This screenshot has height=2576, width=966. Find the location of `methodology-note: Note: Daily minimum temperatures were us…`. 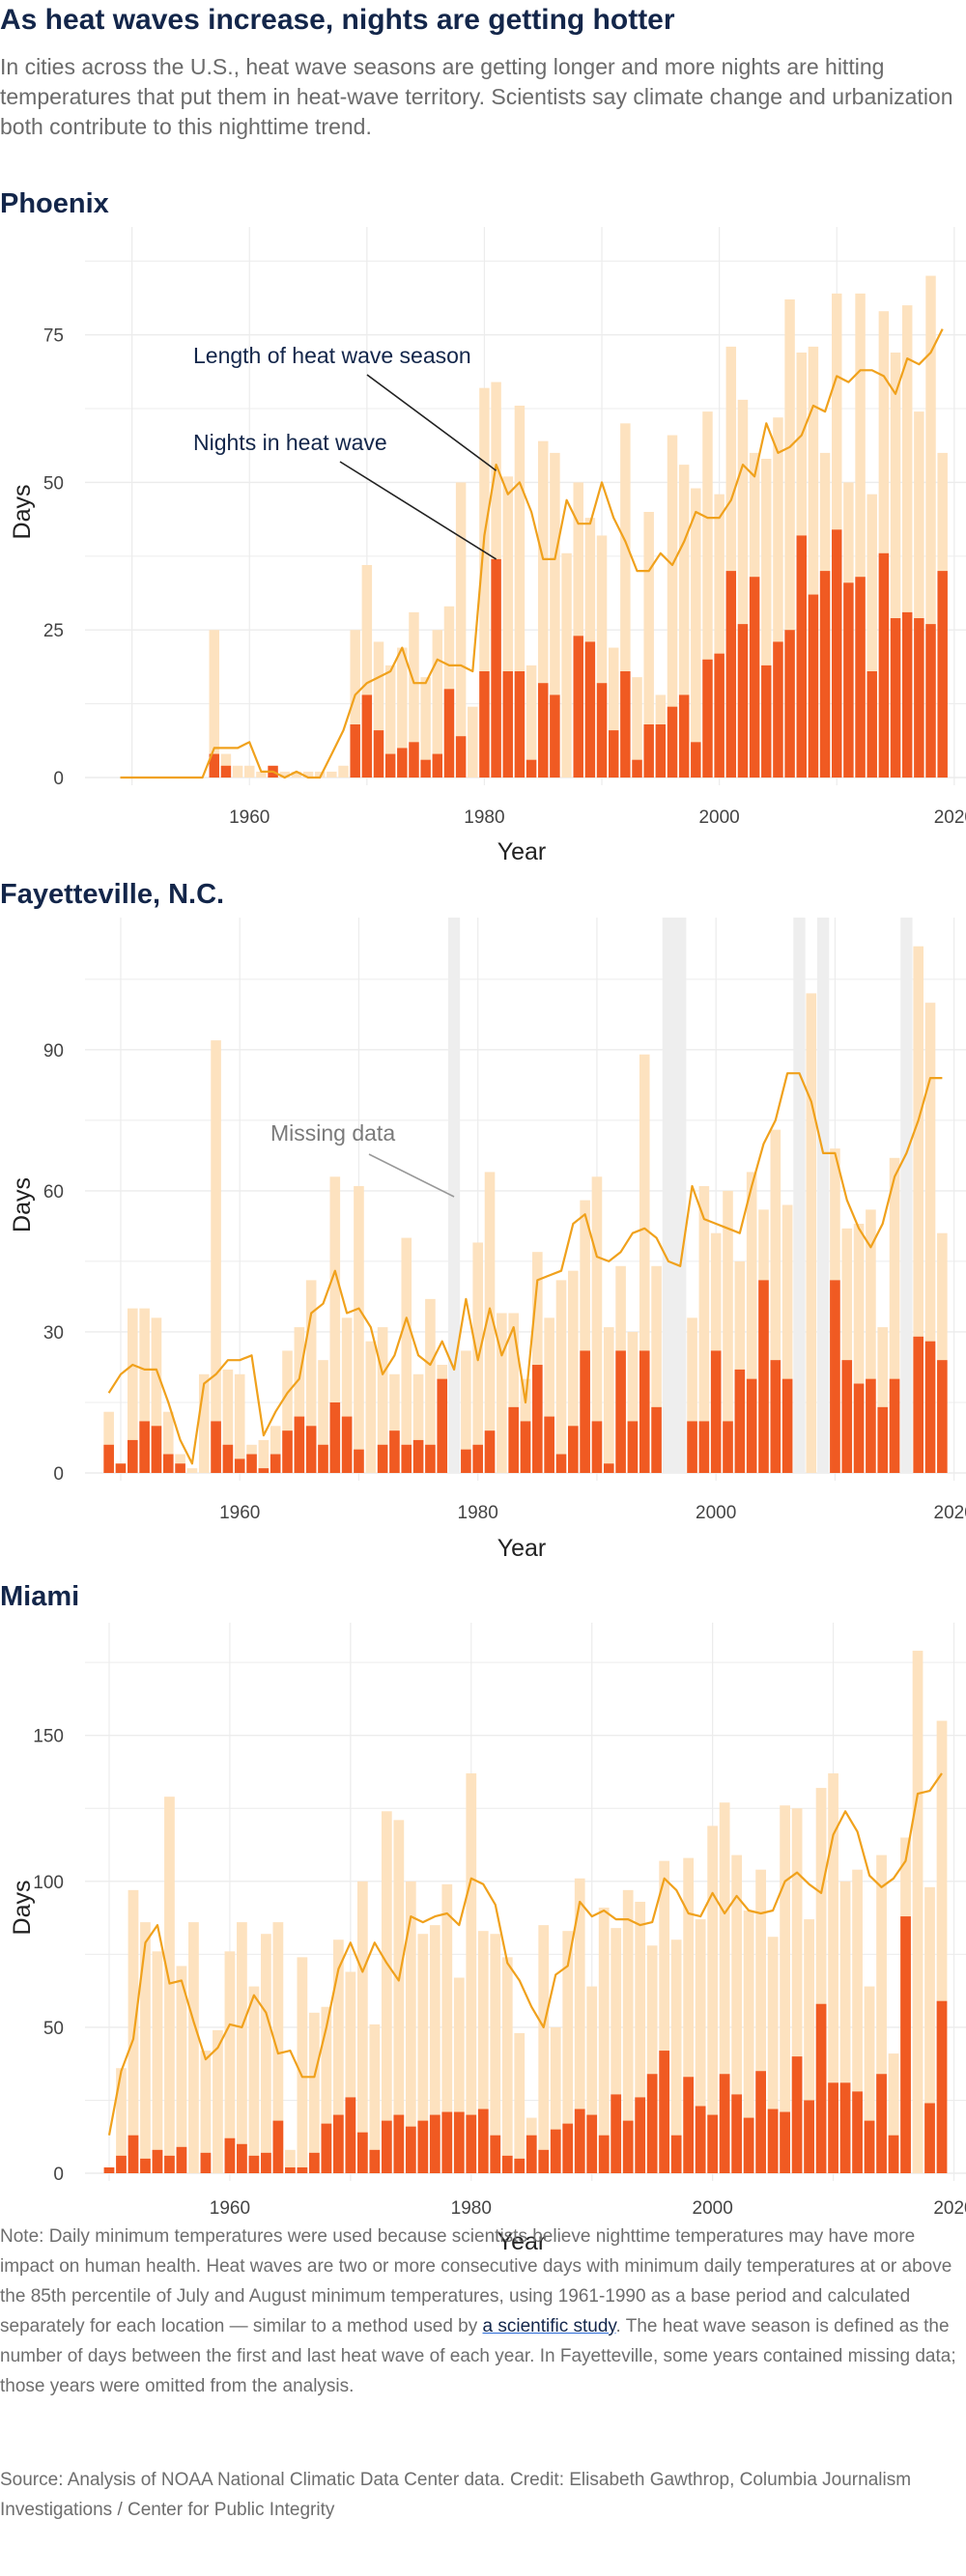

methodology-note: Note: Daily minimum temperatures were us… is located at coordinates (480, 2311).